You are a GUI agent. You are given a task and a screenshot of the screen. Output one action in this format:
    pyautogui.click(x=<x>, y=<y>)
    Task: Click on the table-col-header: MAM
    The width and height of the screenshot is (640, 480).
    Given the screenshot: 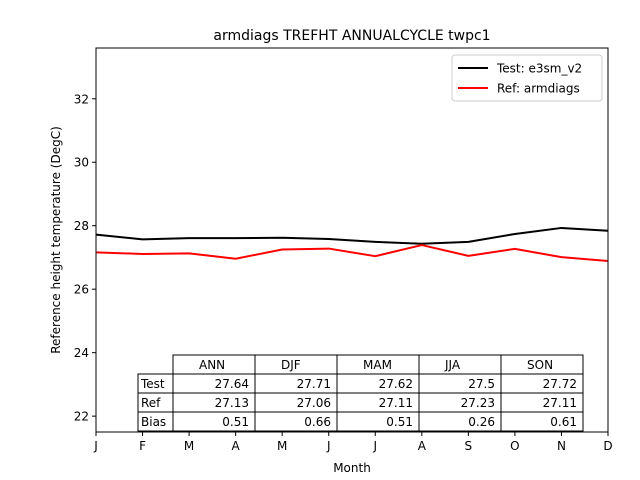 What is the action you would take?
    pyautogui.click(x=377, y=365)
    